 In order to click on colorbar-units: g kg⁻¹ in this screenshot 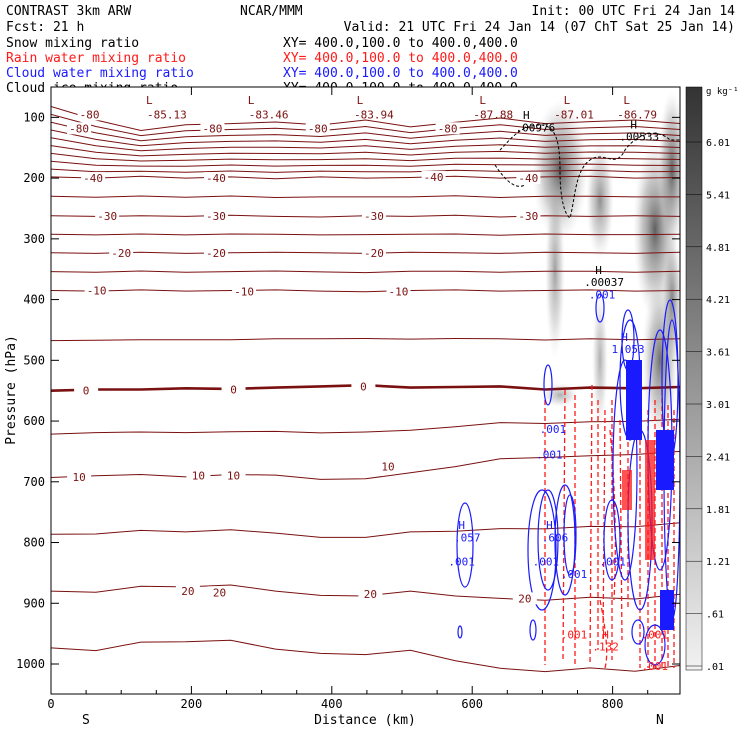, I will do `click(722, 92)`.